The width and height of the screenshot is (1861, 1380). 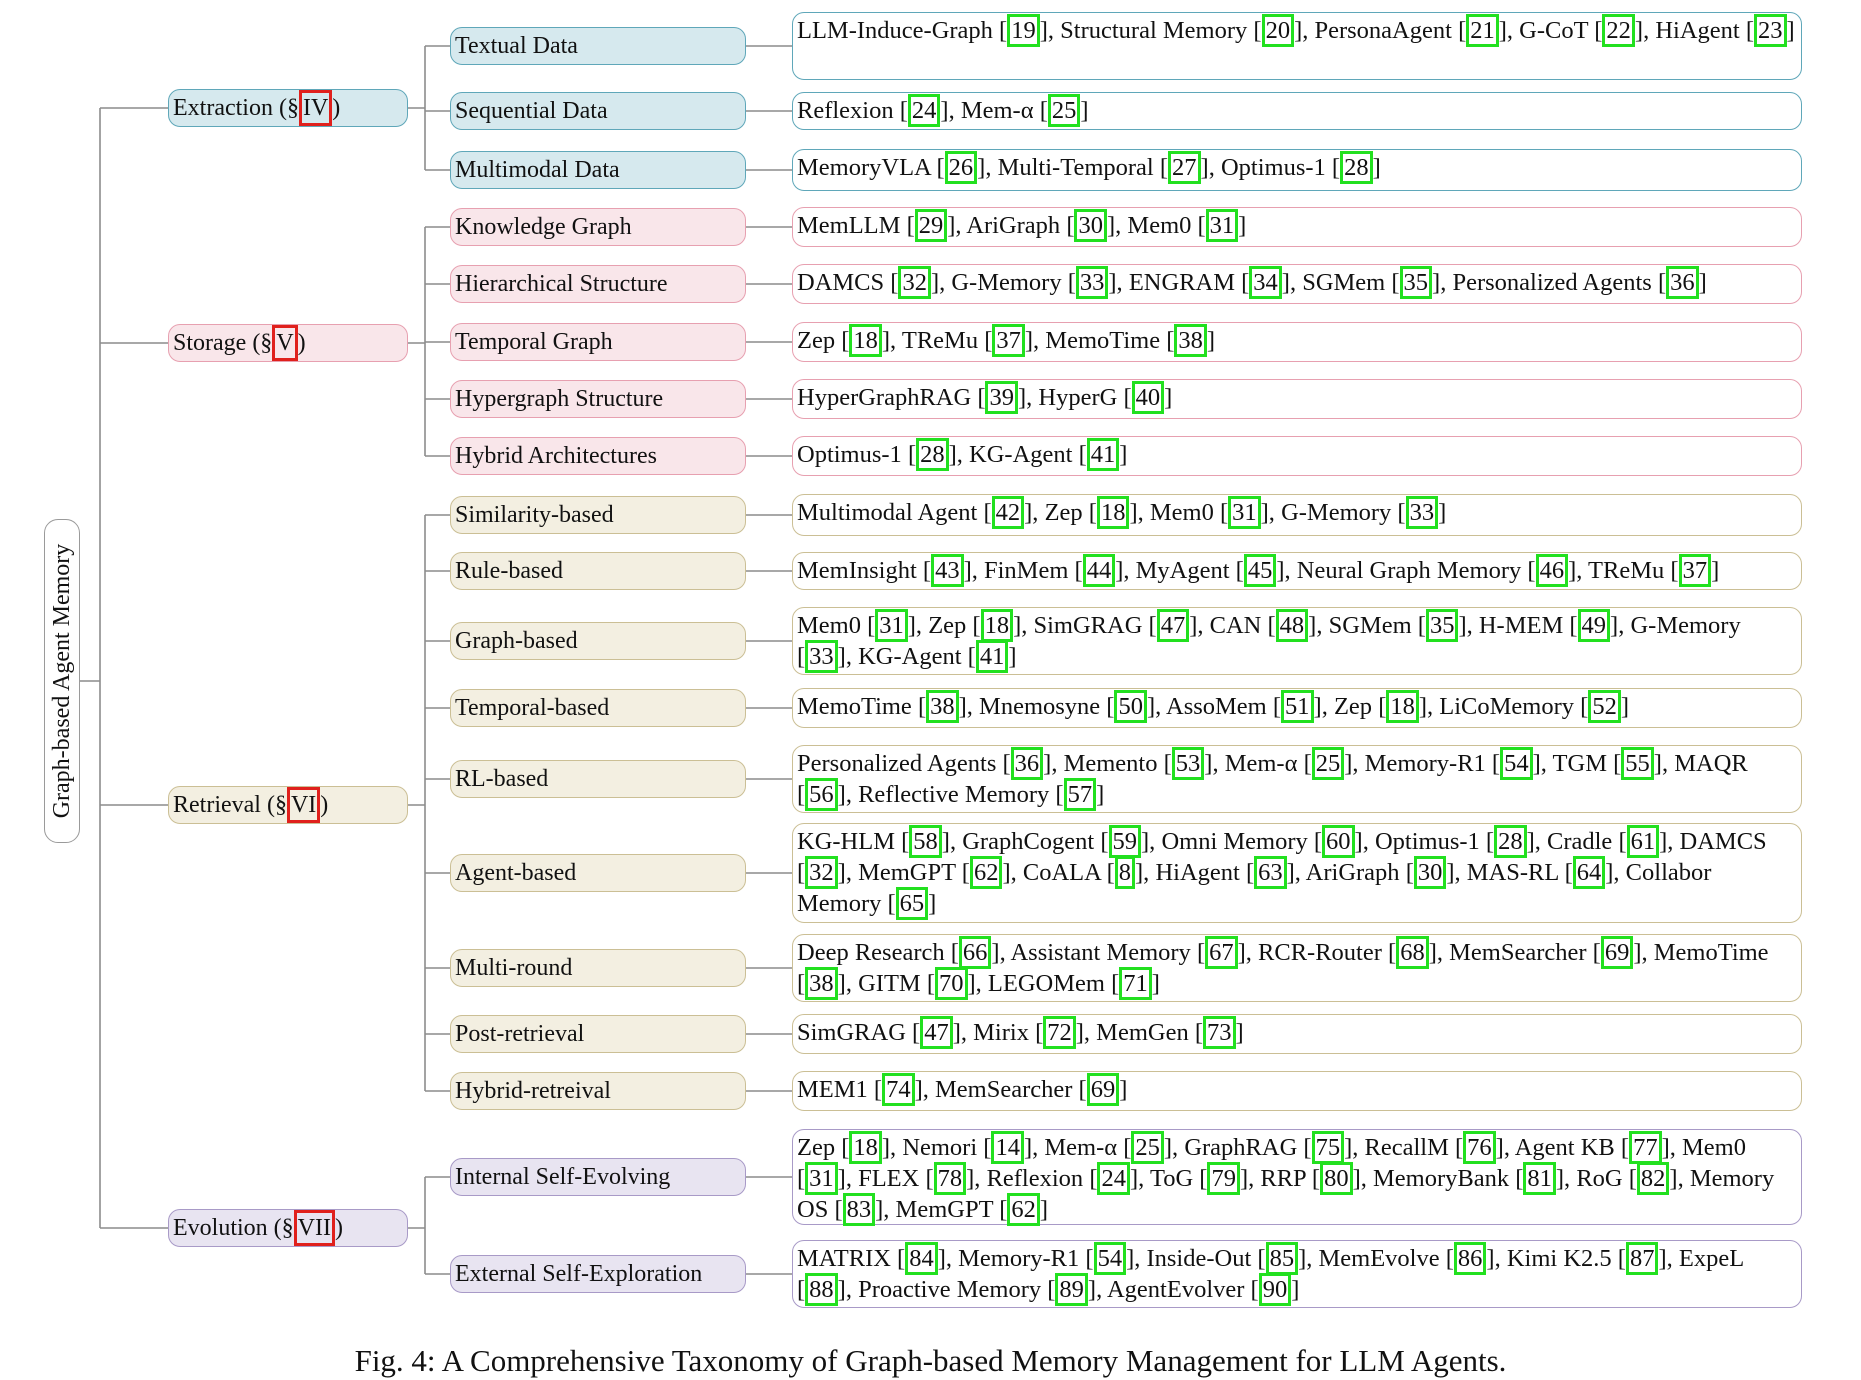 I want to click on citation-ref: 26, so click(x=961, y=167).